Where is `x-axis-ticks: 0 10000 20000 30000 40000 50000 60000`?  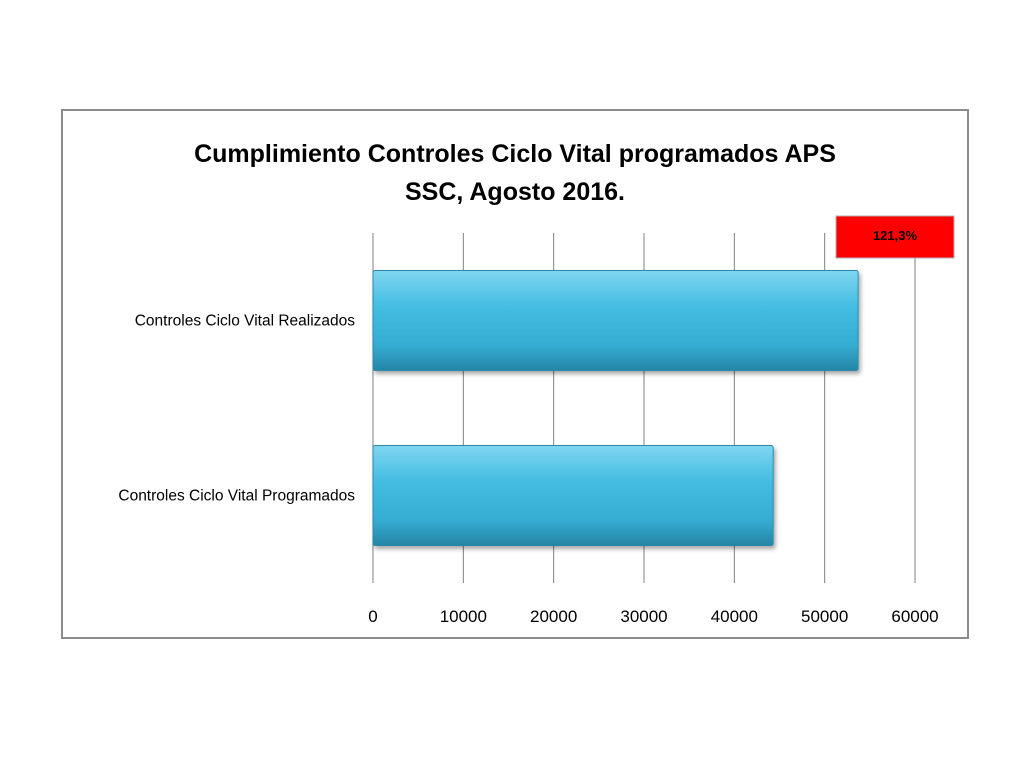
x-axis-ticks: 0 10000 20000 30000 40000 50000 60000 is located at coordinates (653, 616).